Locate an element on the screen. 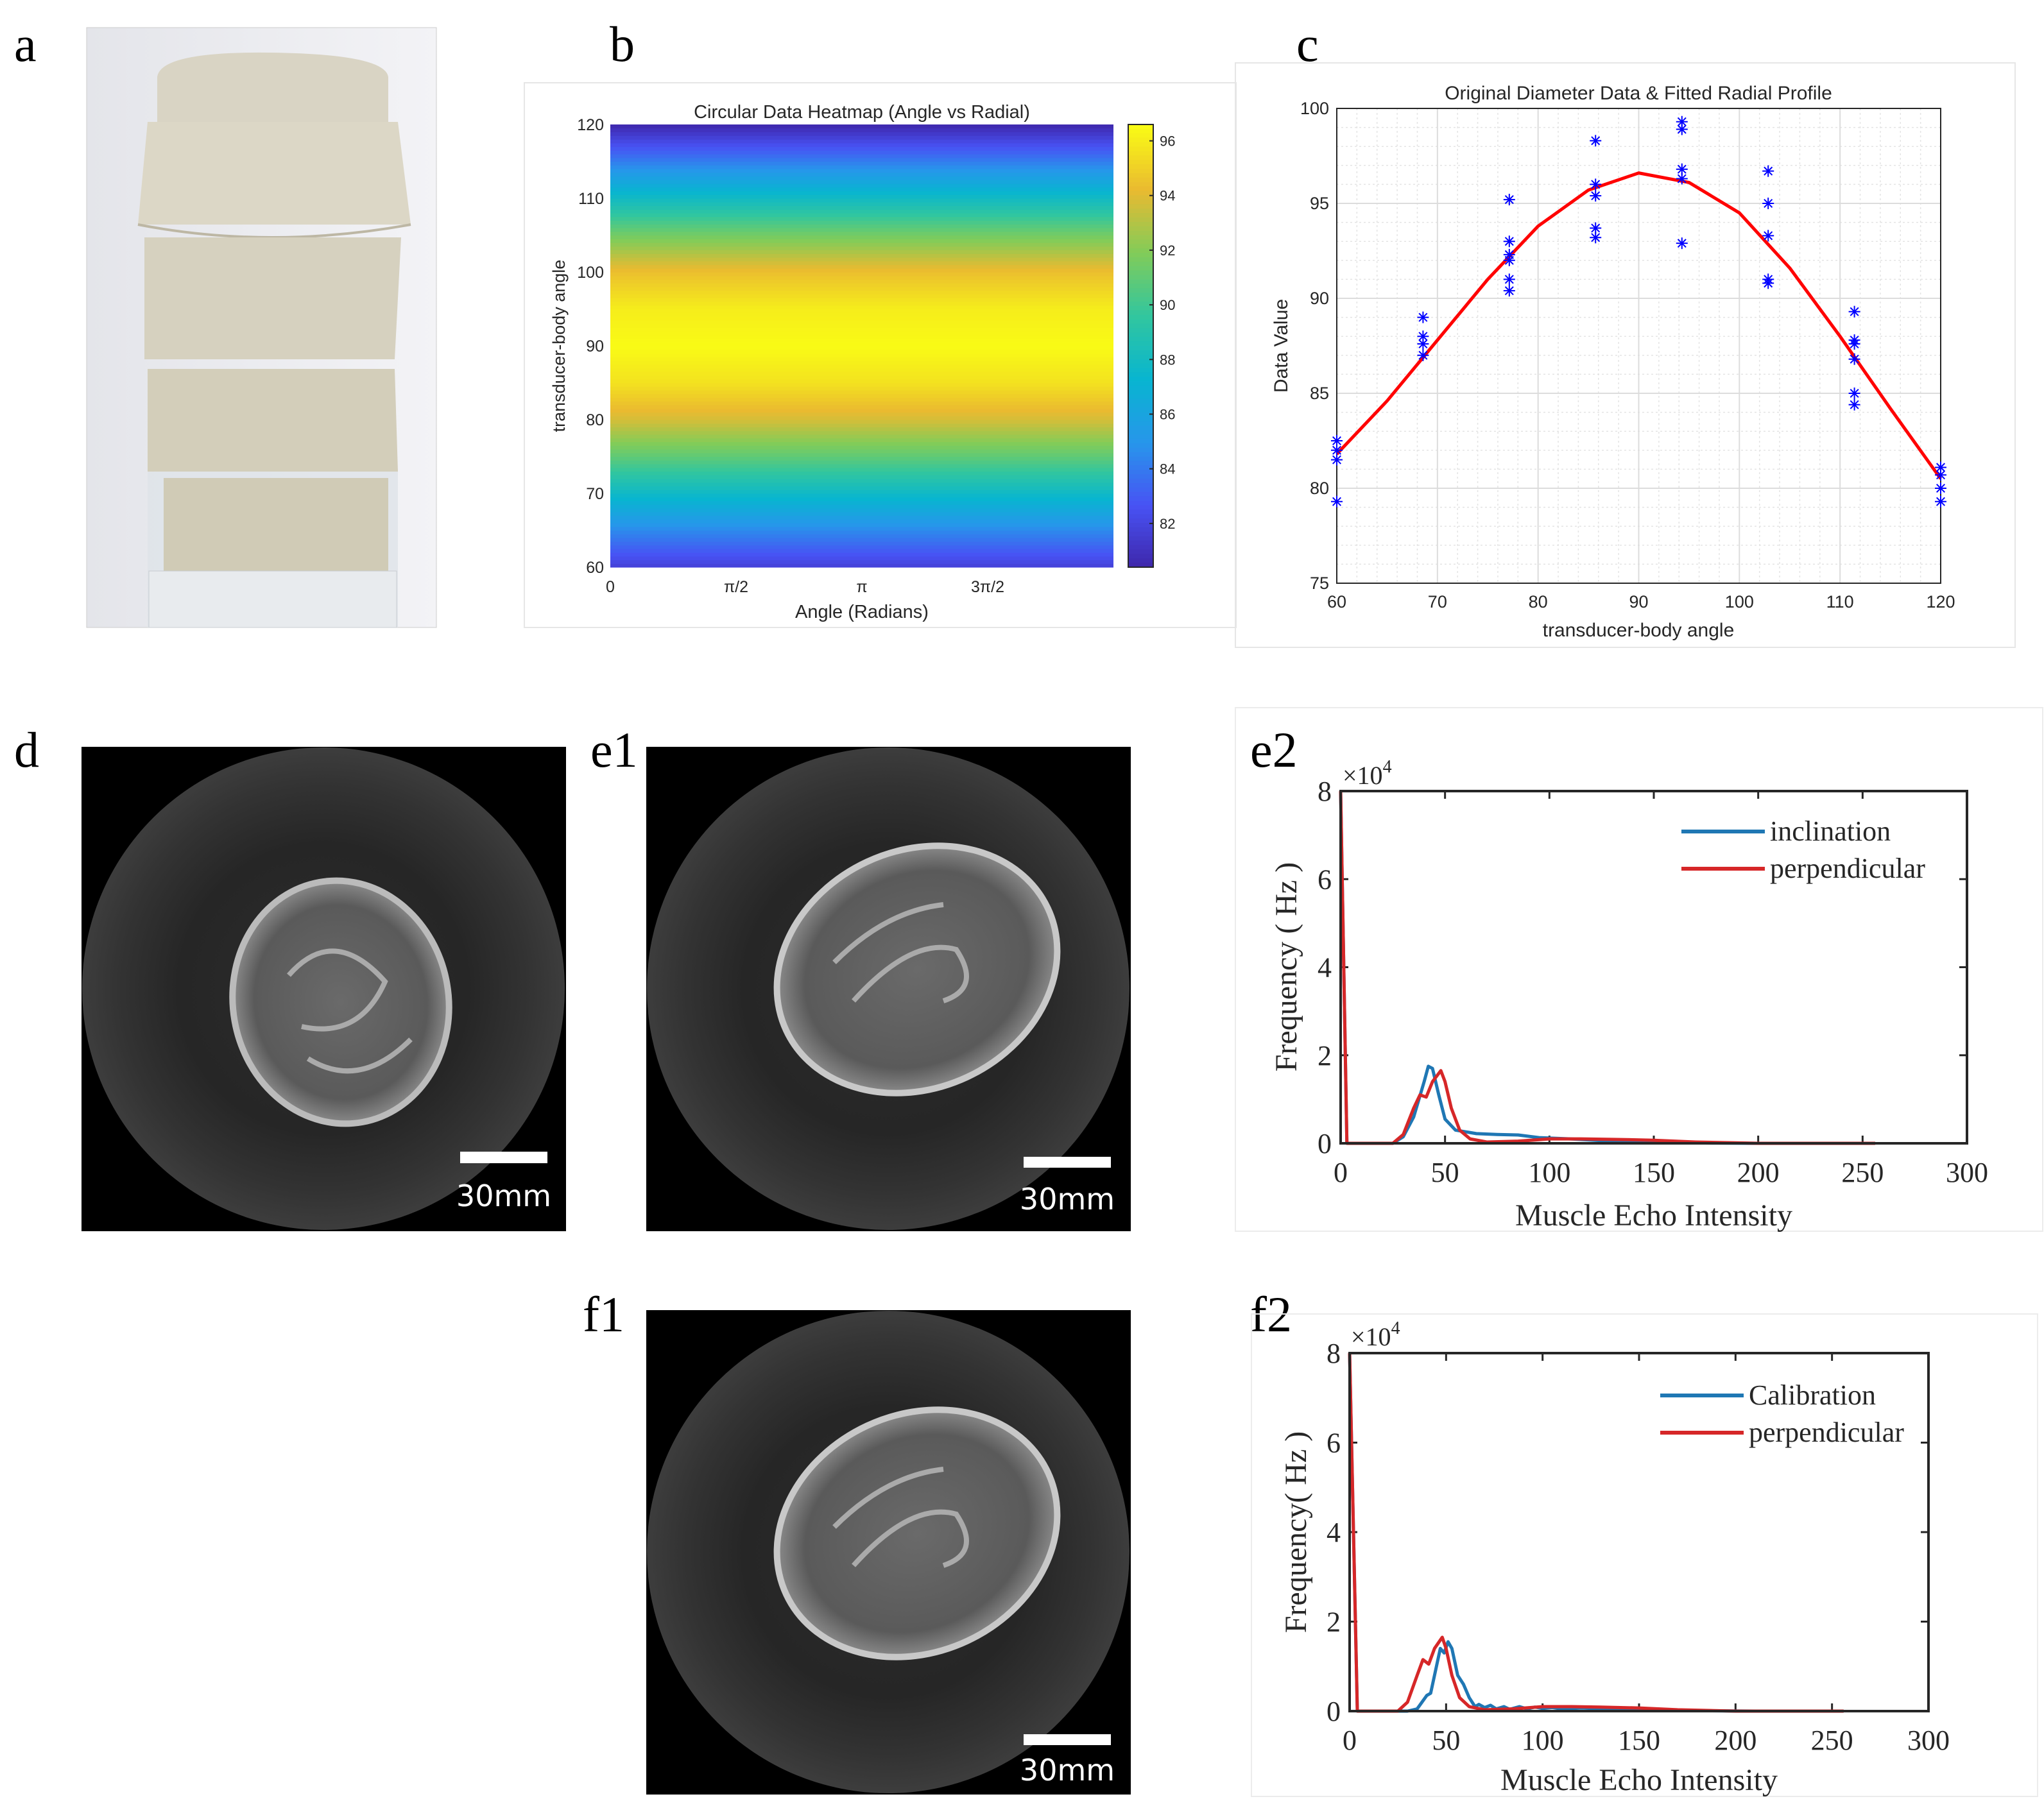 This screenshot has width=2044, height=1808. y-tick-label: 120 is located at coordinates (590, 125).